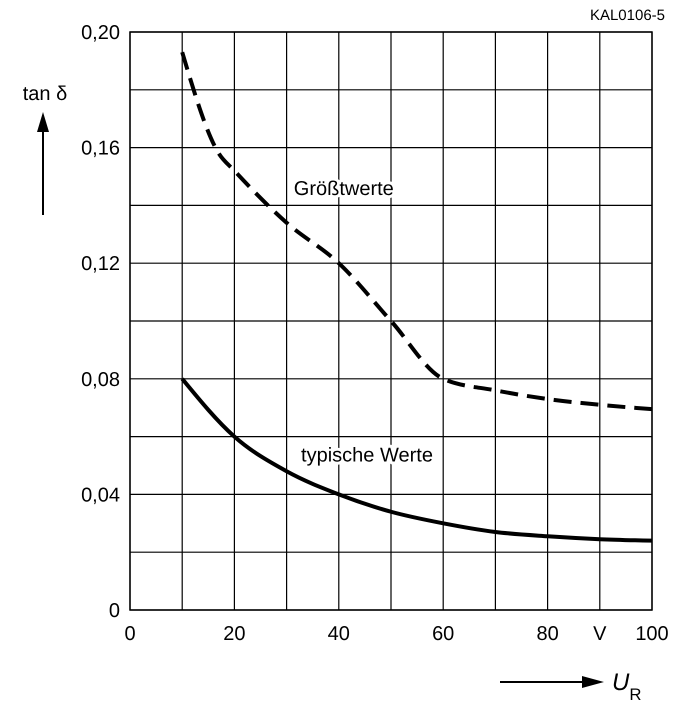 The width and height of the screenshot is (673, 710). I want to click on x-tick-label: 20, so click(234, 634).